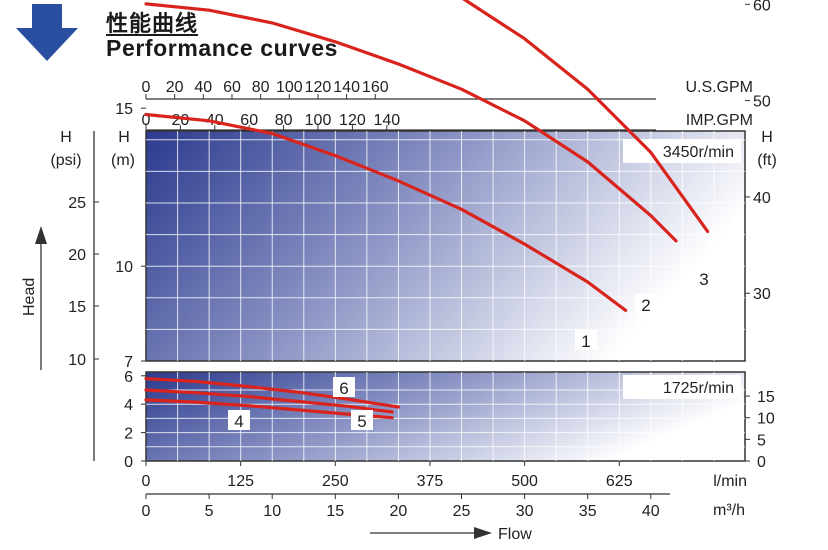 This screenshot has height=550, width=828. What do you see at coordinates (181, 120) in the screenshot?
I see `imp-gpm-tick-label: 20` at bounding box center [181, 120].